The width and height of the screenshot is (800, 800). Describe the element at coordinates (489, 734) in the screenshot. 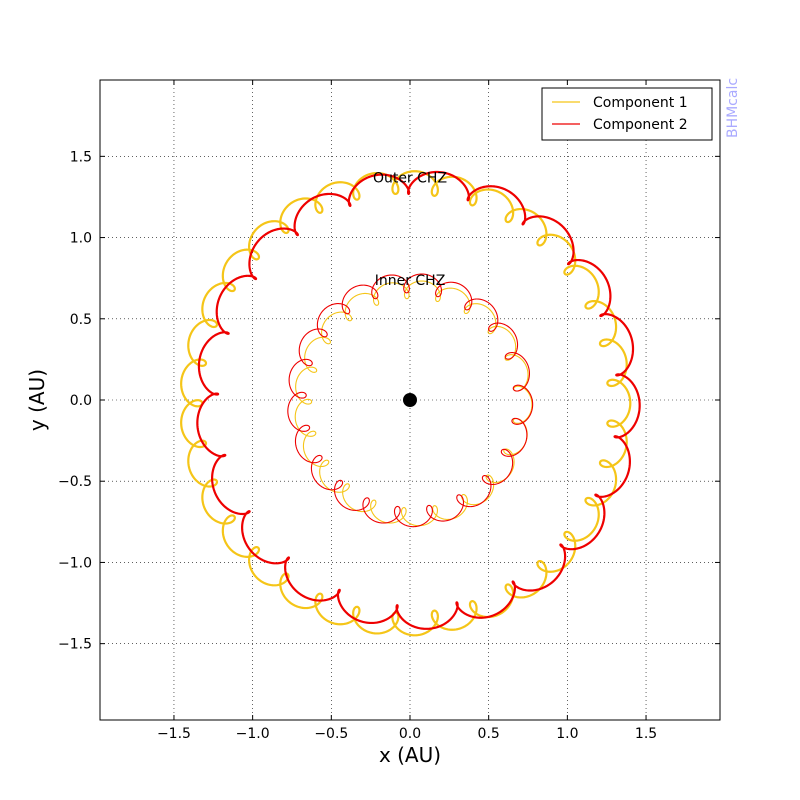

I see `x-tick-label-4: 0.5` at that location.